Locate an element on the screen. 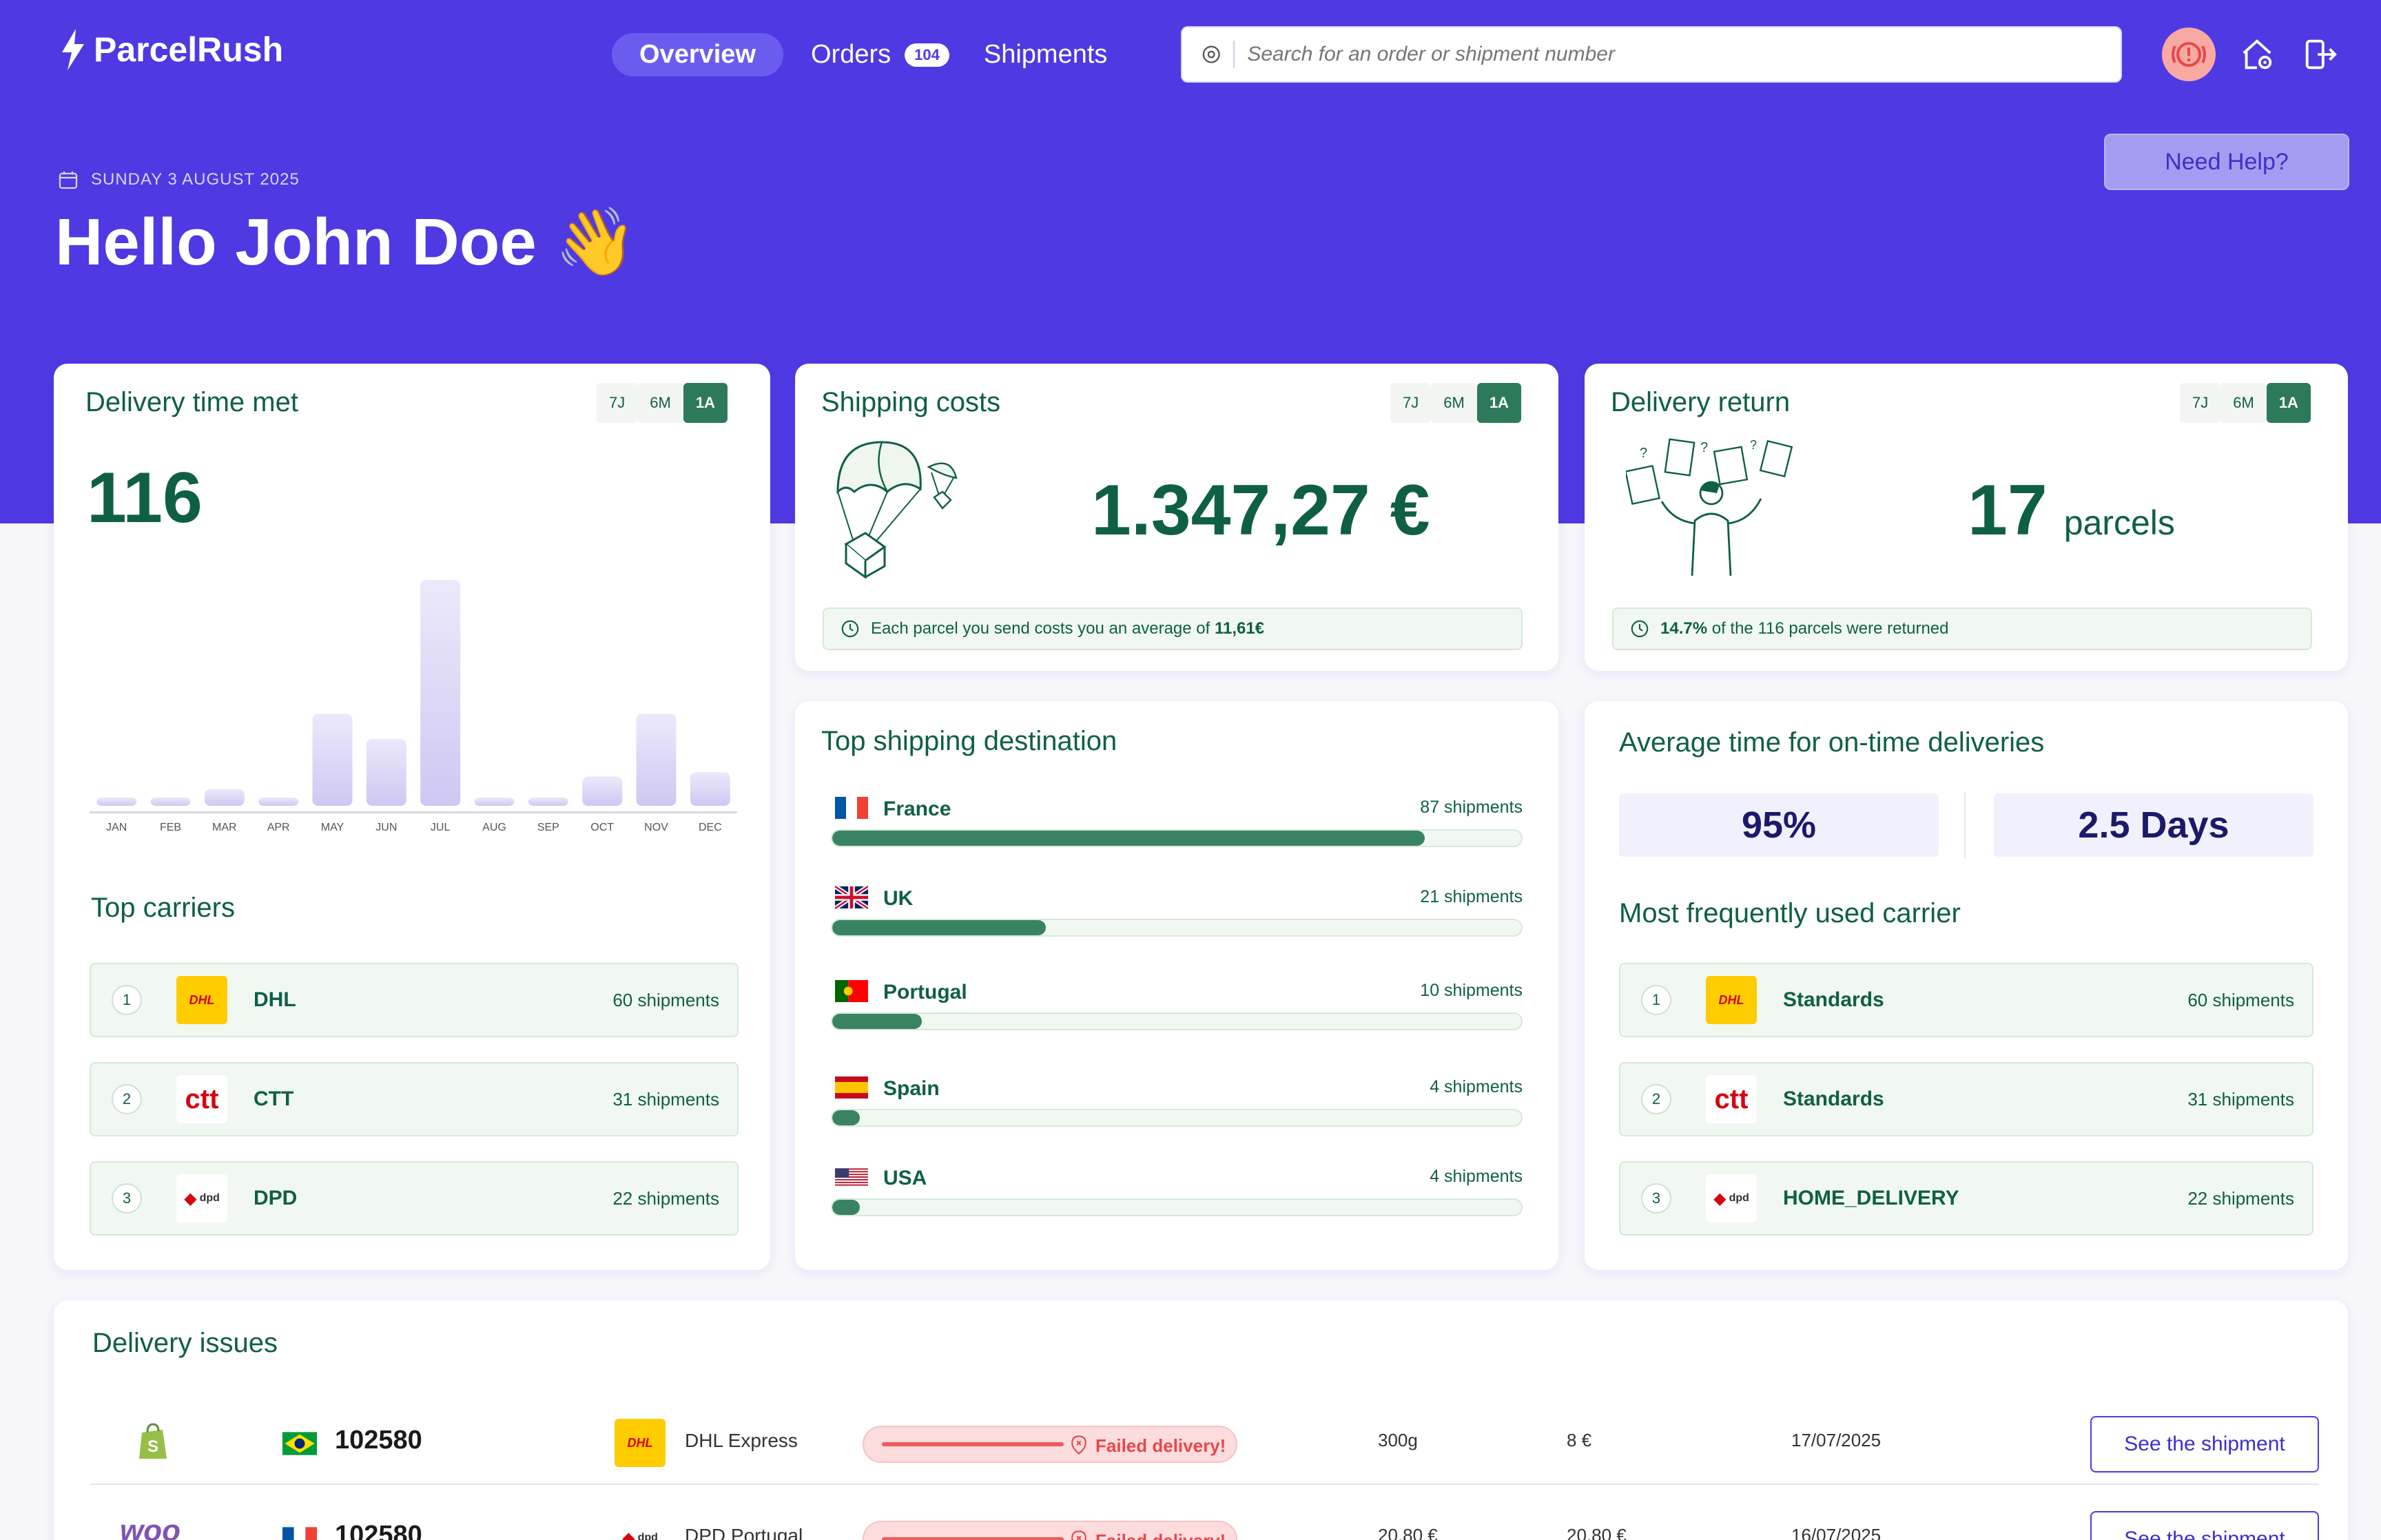 The image size is (2381, 1540). date-text: SUNDAY 3 AUGUST 2025 is located at coordinates (196, 179).